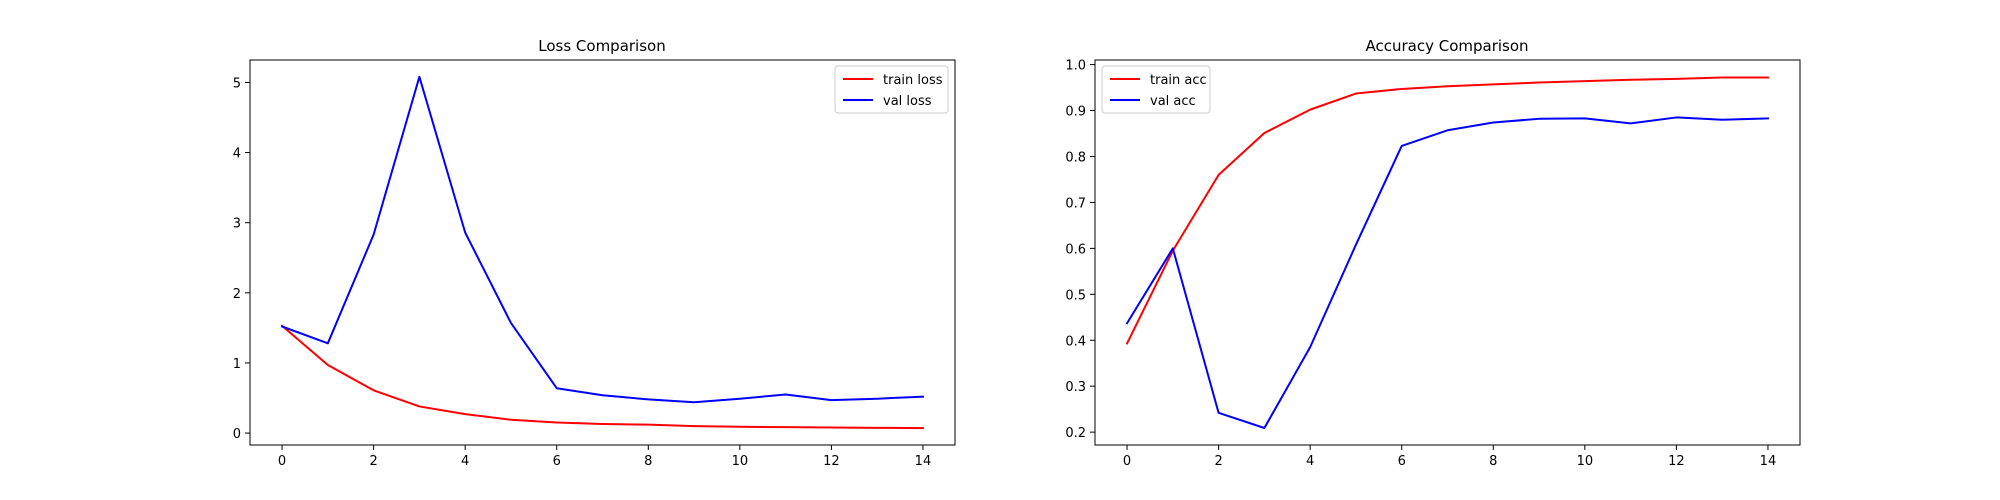  Describe the element at coordinates (1075, 157) in the screenshot. I see `y-tick-label: 0.8` at that location.